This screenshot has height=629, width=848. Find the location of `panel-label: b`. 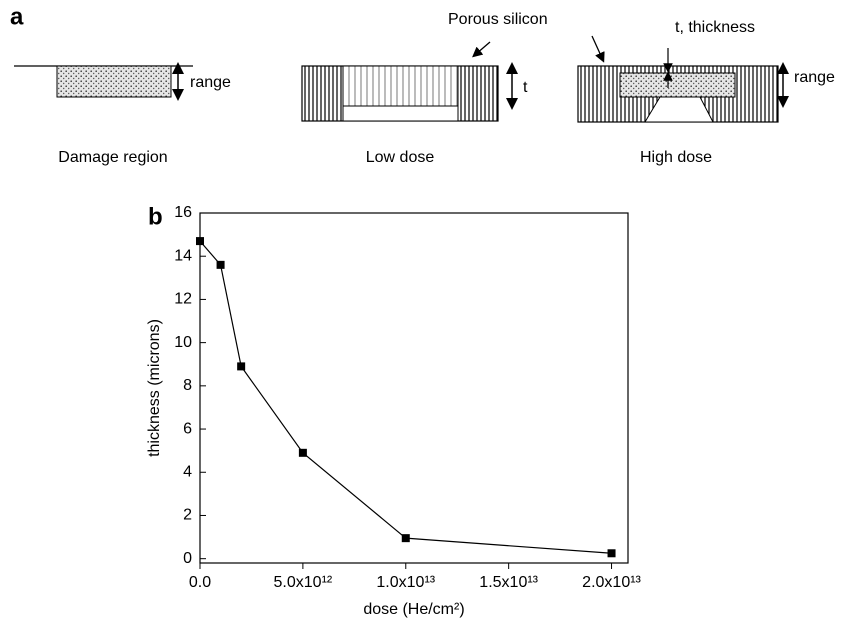

panel-label: b is located at coordinates (155, 216).